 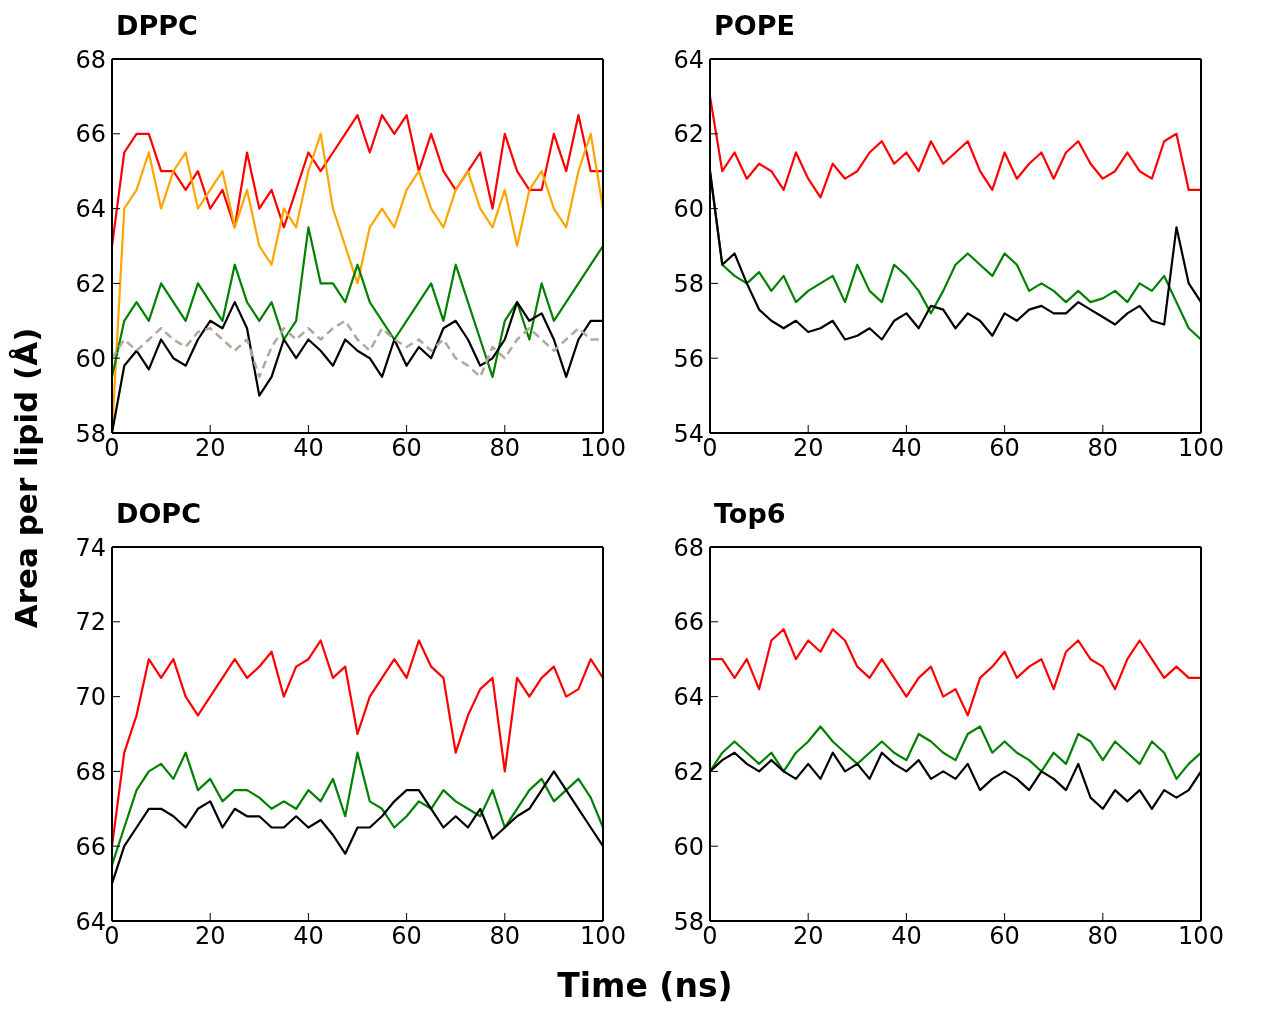 I want to click on y-tick-label: 74, so click(x=90, y=547).